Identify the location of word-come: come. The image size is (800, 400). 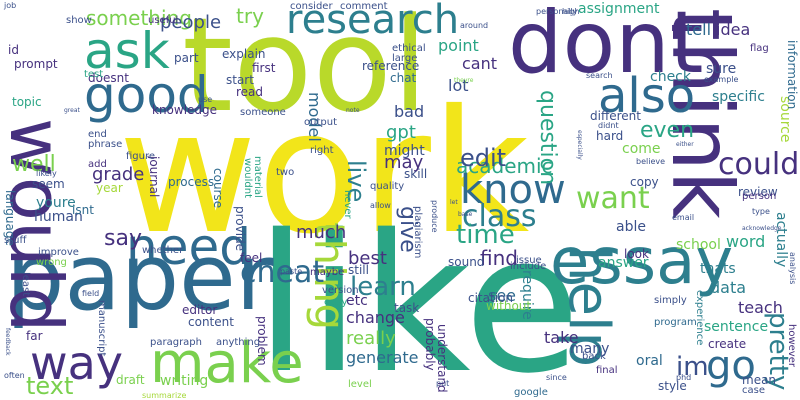
(641, 149).